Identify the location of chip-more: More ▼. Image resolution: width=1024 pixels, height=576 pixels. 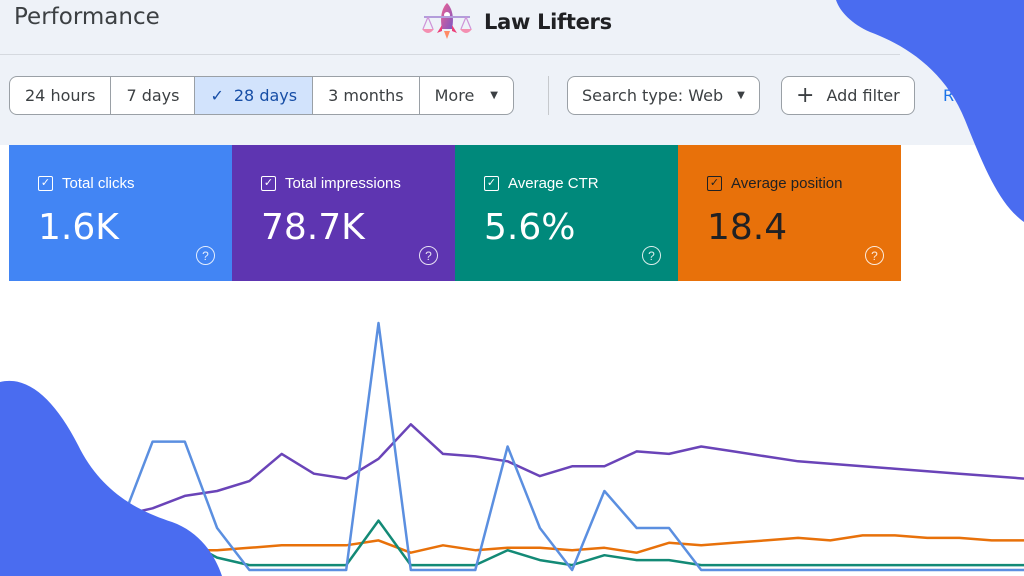
(466, 95).